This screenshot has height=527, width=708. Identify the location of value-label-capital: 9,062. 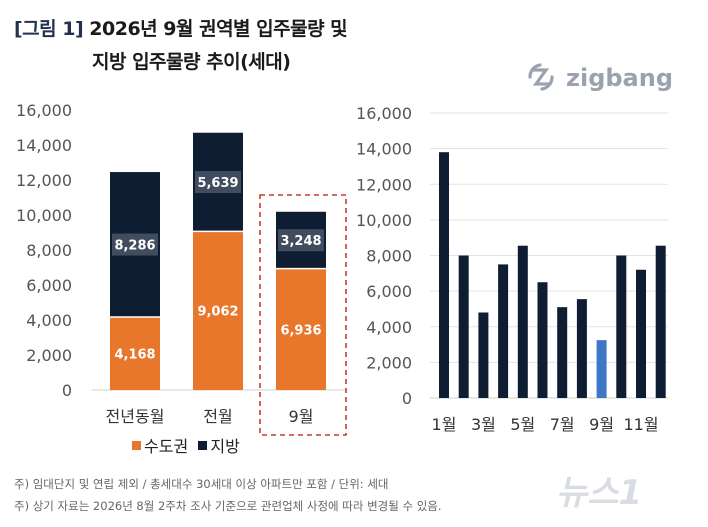
(217, 312).